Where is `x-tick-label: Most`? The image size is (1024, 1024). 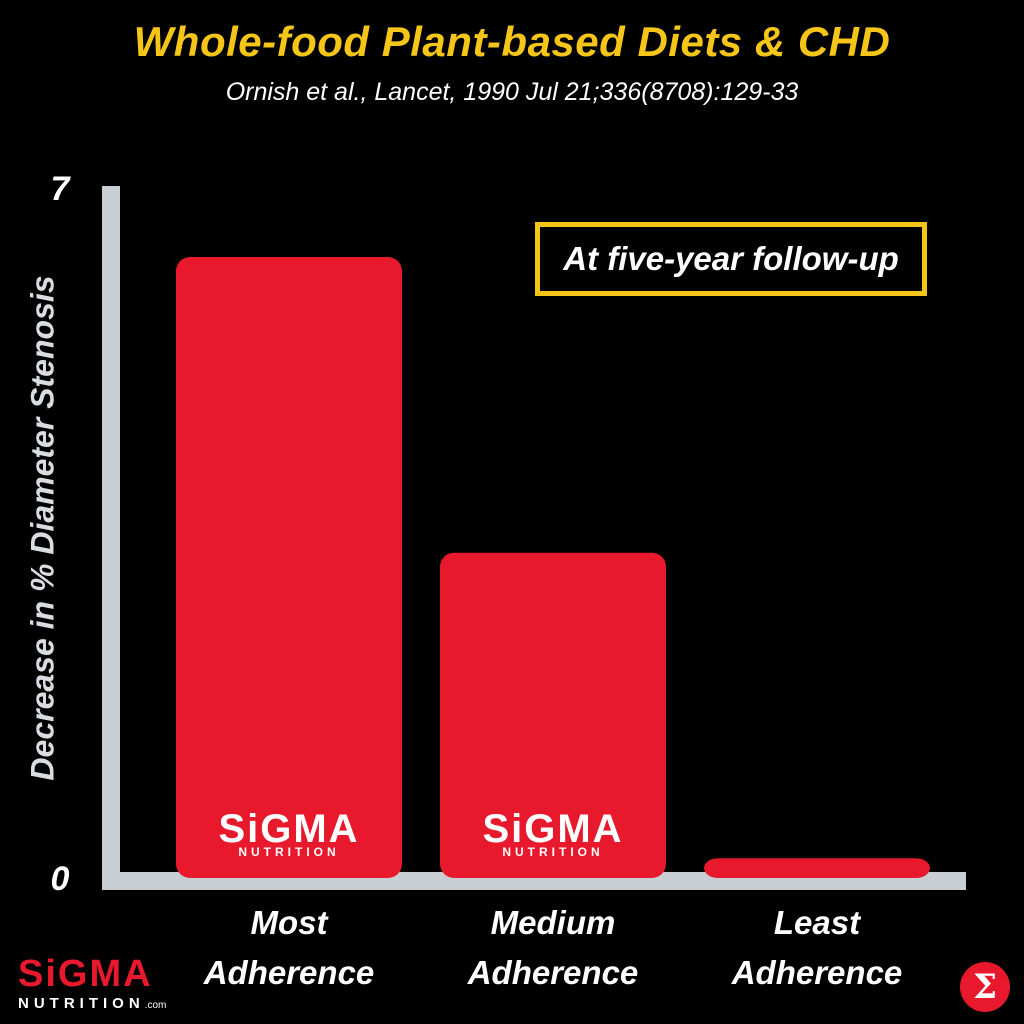 x-tick-label: Most is located at coordinates (290, 922).